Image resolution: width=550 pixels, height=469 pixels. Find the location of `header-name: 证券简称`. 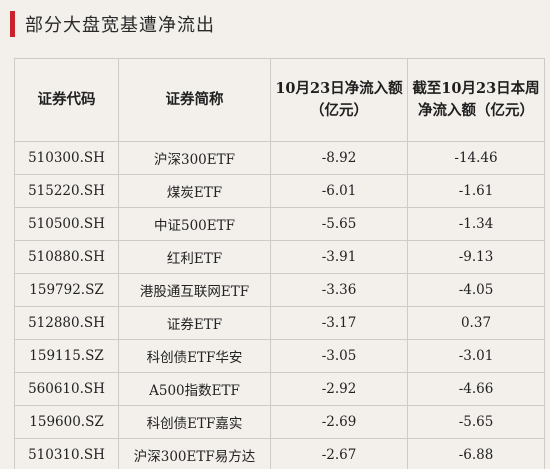

header-name: 证券简称 is located at coordinates (194, 100).